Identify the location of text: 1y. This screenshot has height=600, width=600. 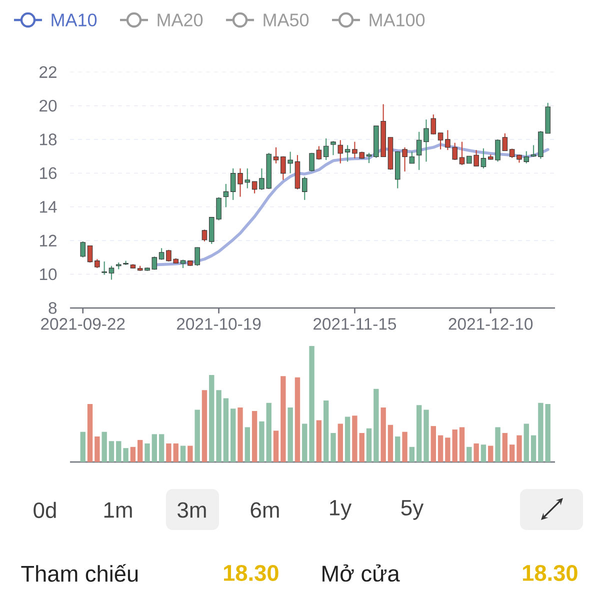
(341, 510).